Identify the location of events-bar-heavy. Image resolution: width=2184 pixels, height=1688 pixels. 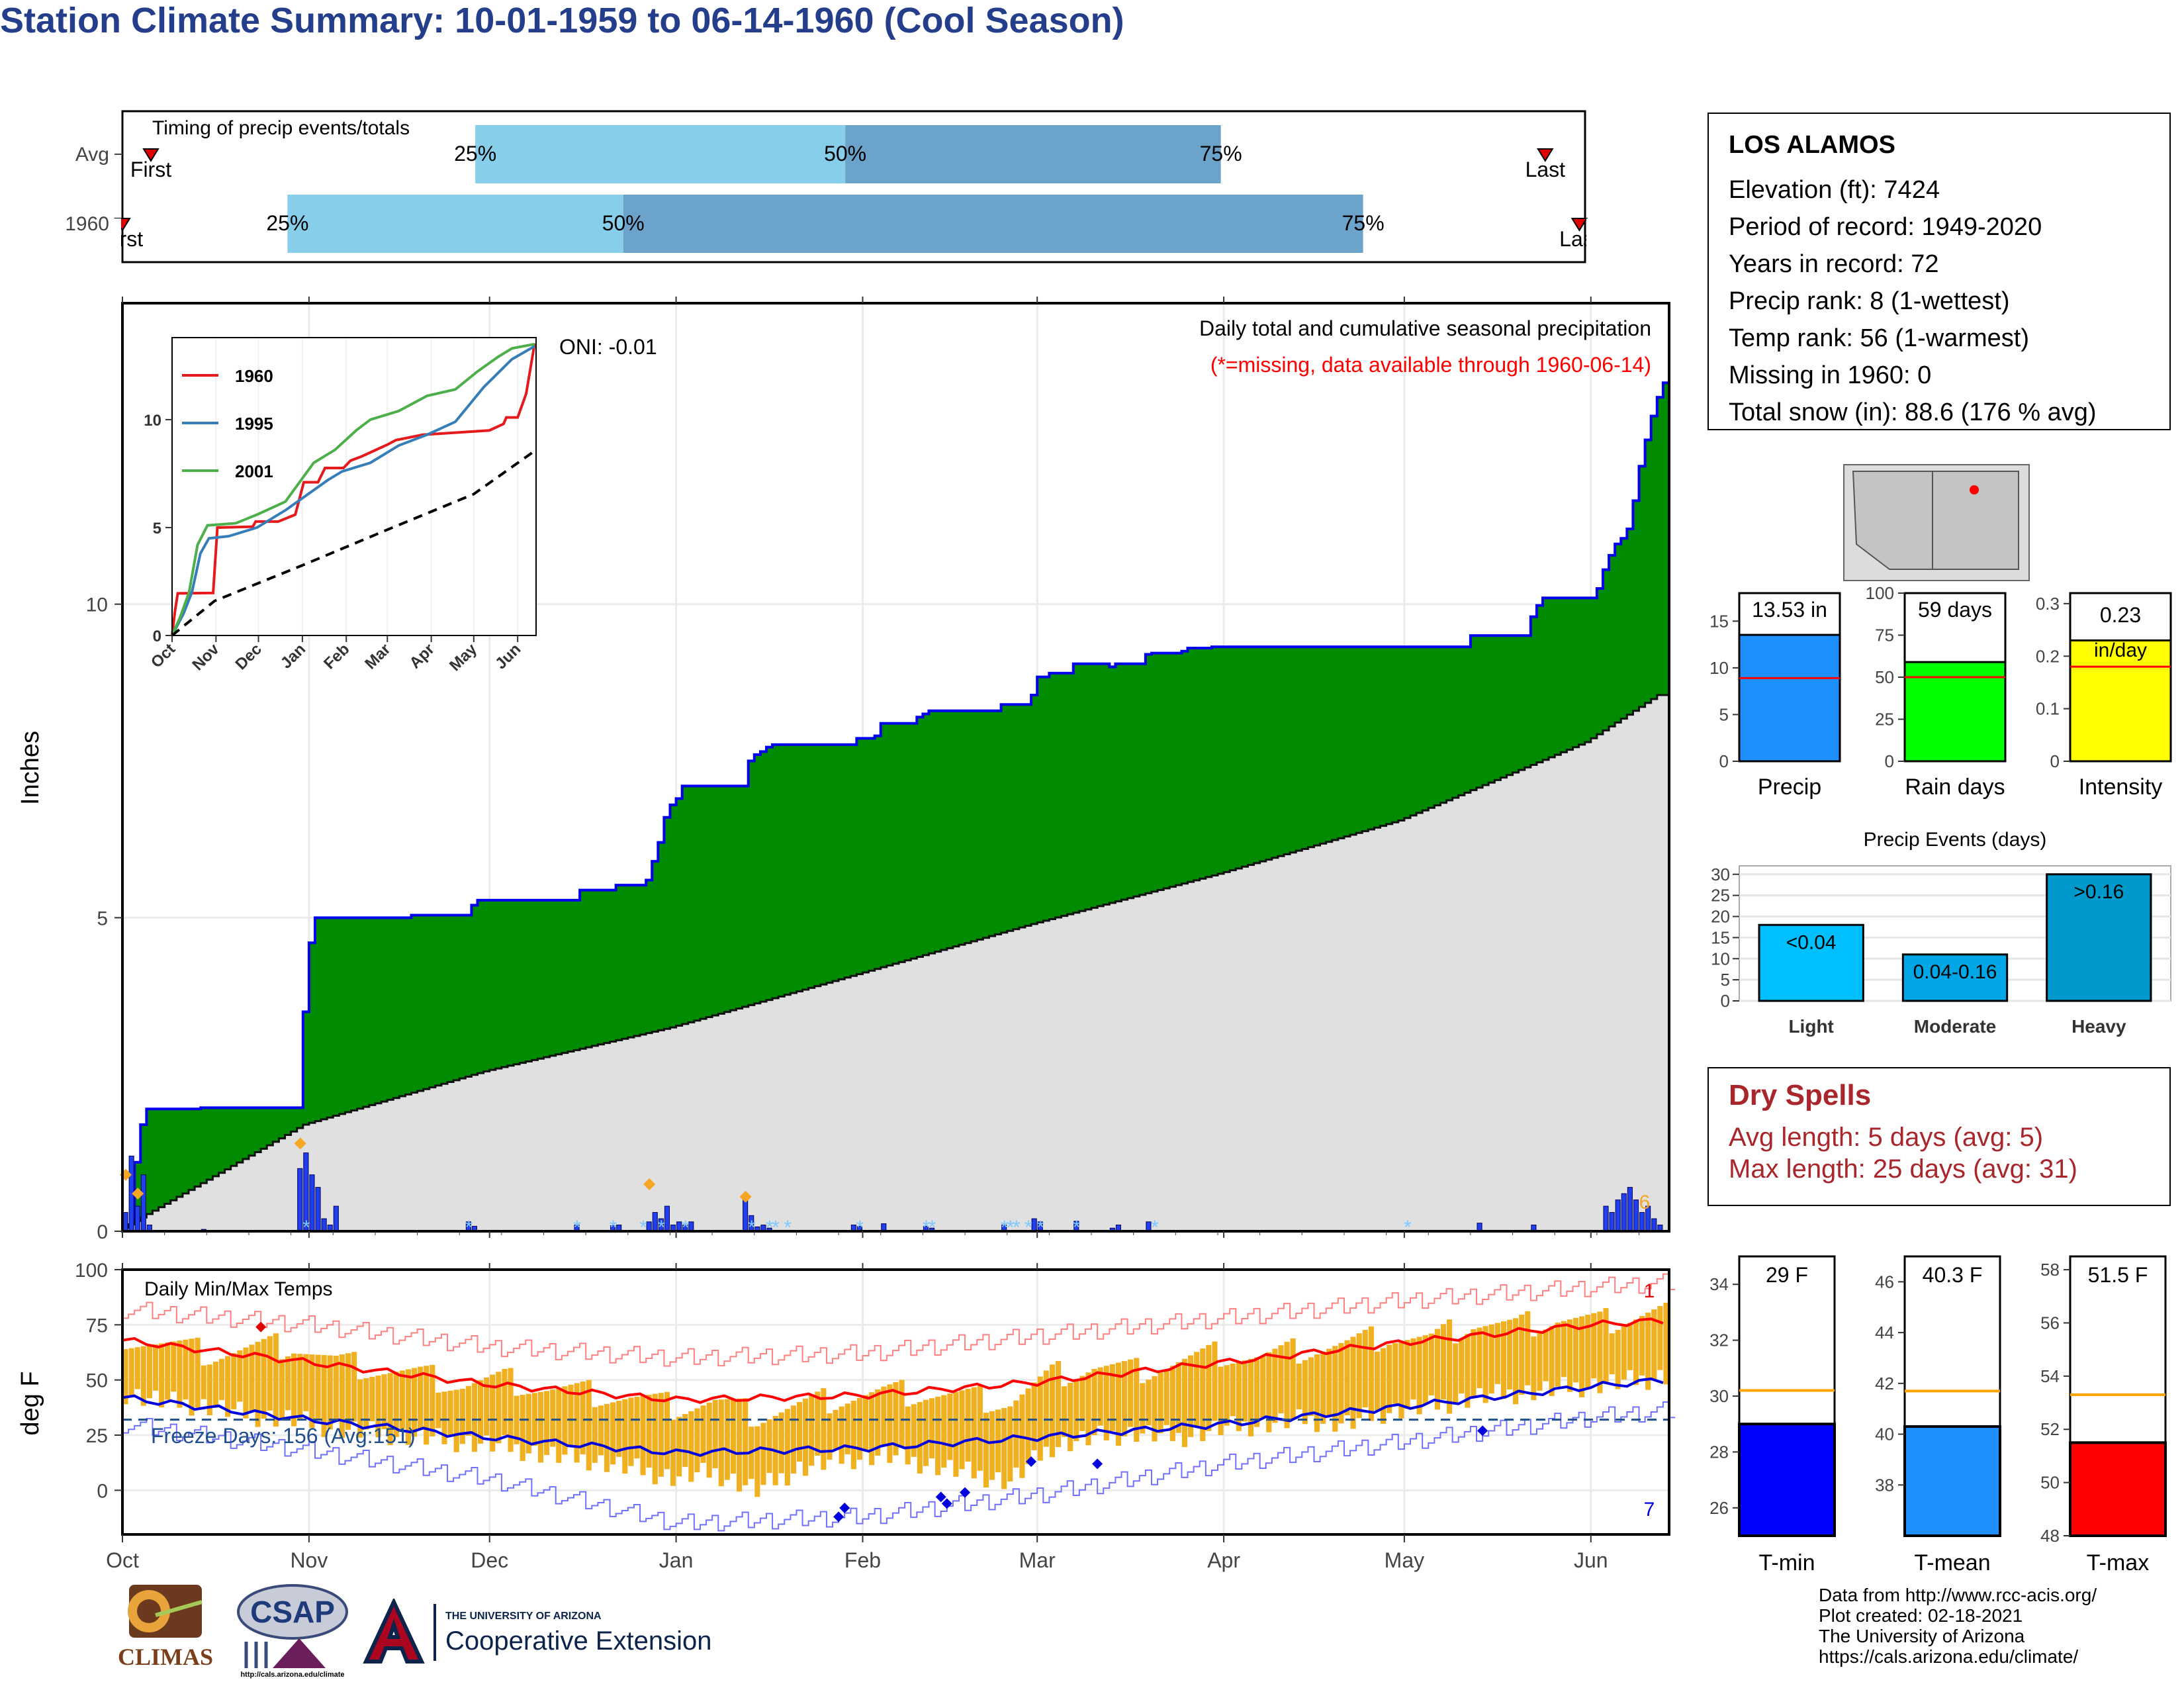
(2099, 937).